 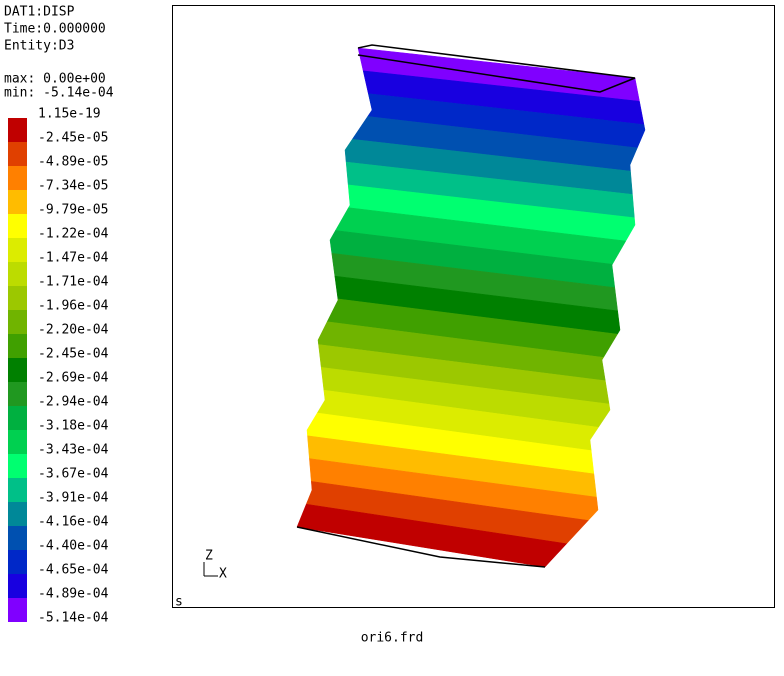 What do you see at coordinates (73, 306) in the screenshot?
I see `legend-label: -1.96e-04` at bounding box center [73, 306].